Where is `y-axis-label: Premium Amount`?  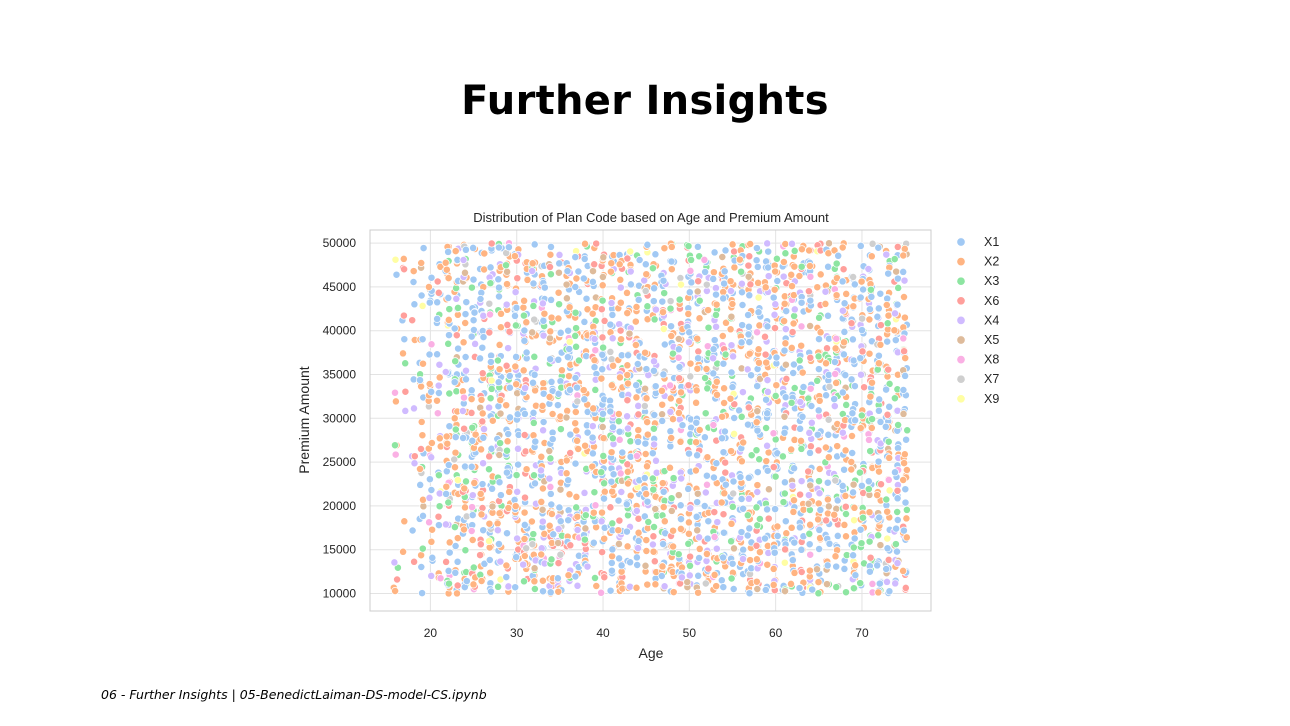 y-axis-label: Premium Amount is located at coordinates (304, 419).